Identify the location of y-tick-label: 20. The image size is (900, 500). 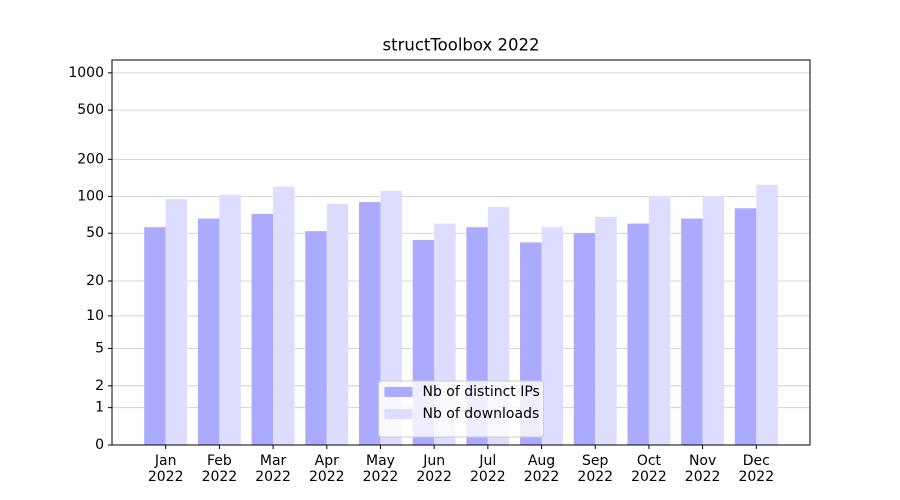
(95, 281).